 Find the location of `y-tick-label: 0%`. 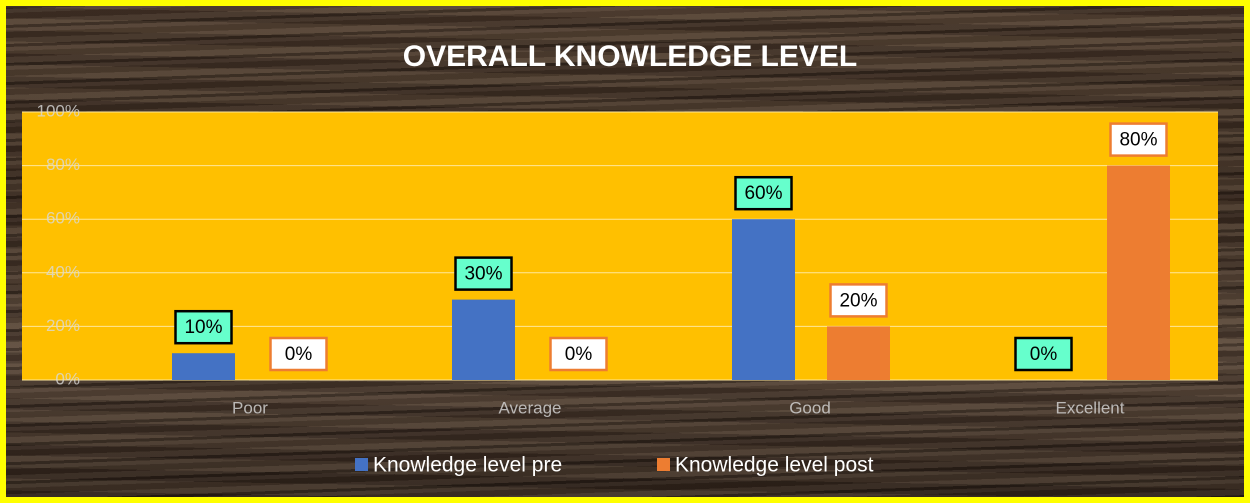

y-tick-label: 0% is located at coordinates (67, 378).